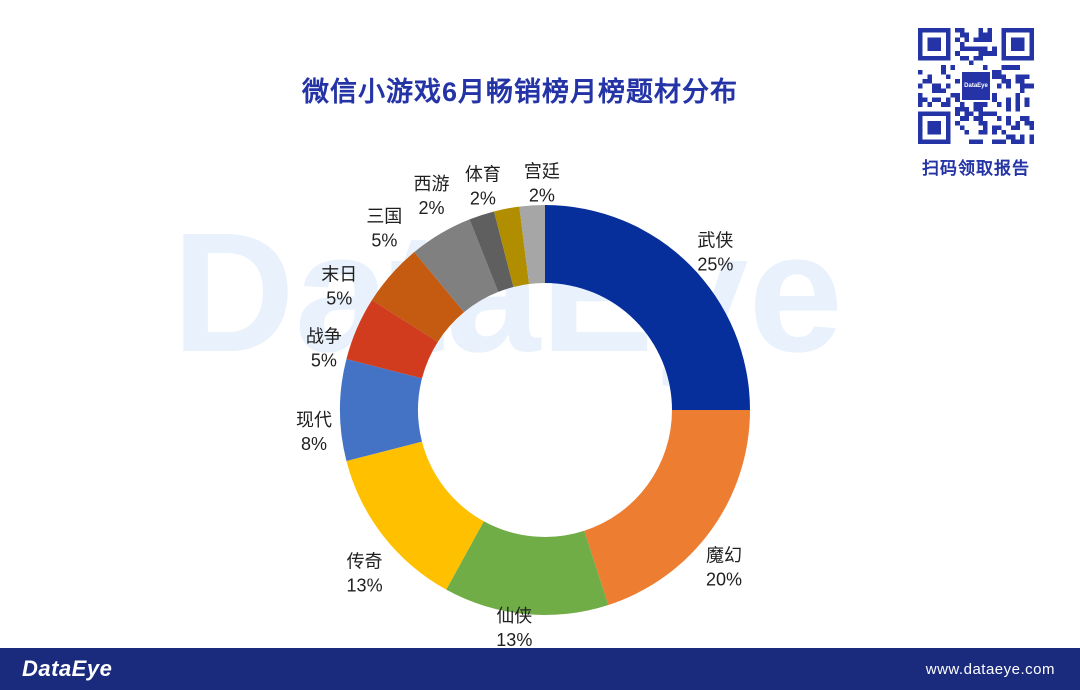 Image resolution: width=1080 pixels, height=690 pixels. I want to click on slice-label: 魔幻 20%, so click(724, 568).